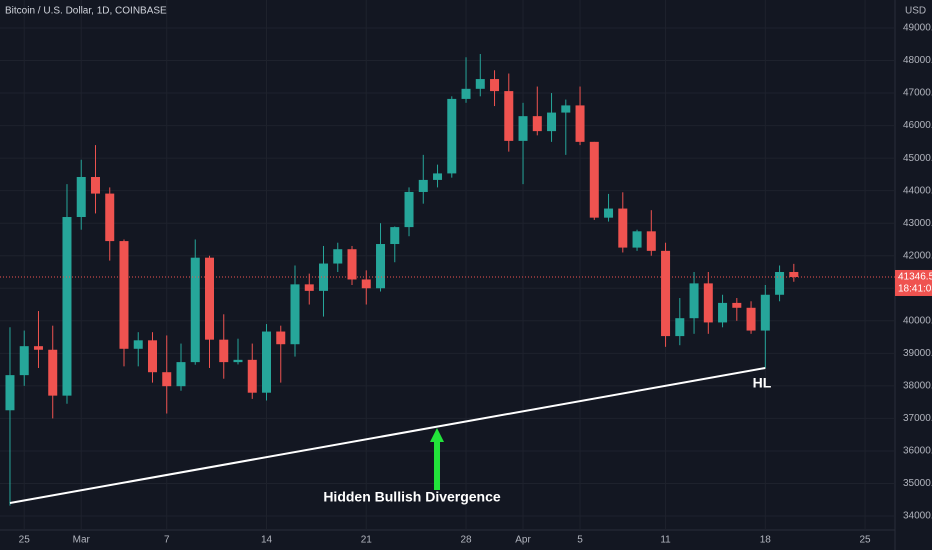 This screenshot has width=932, height=550. Describe the element at coordinates (917, 255) in the screenshot. I see `y-tick-label: 42000.00` at that location.